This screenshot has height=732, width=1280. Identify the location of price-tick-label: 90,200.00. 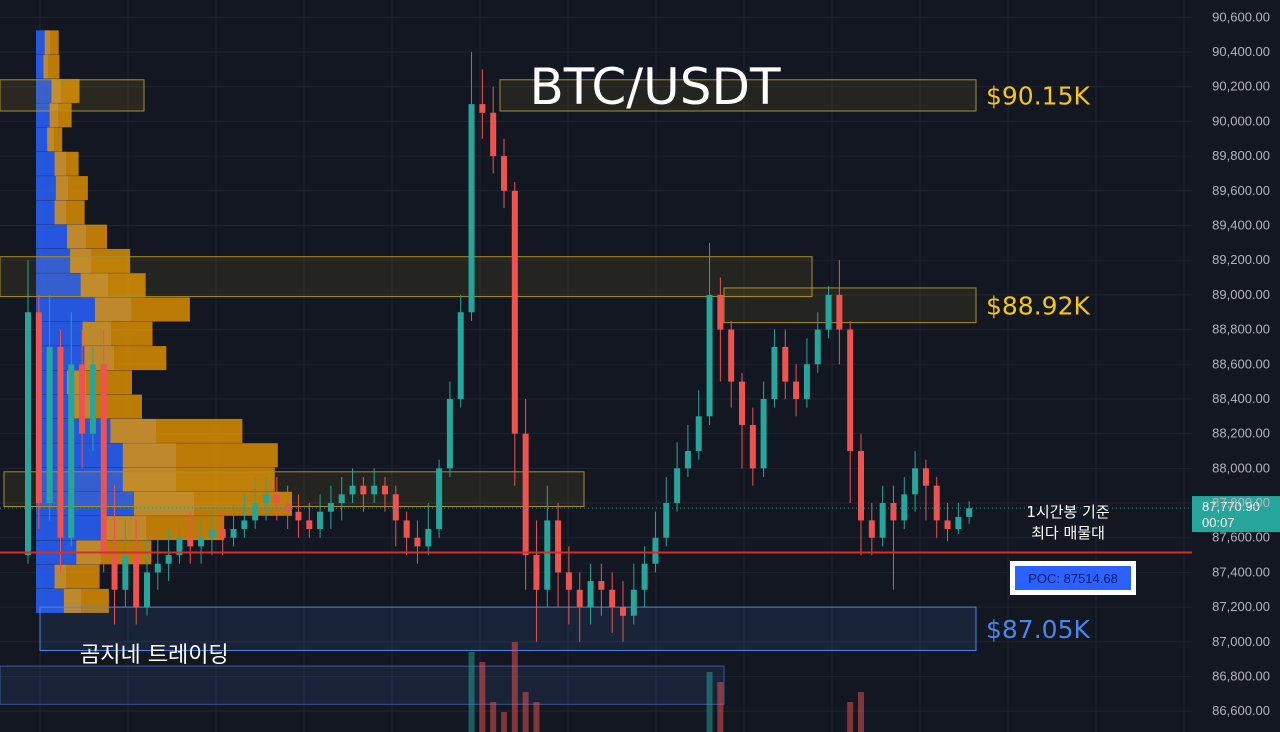
(1241, 86).